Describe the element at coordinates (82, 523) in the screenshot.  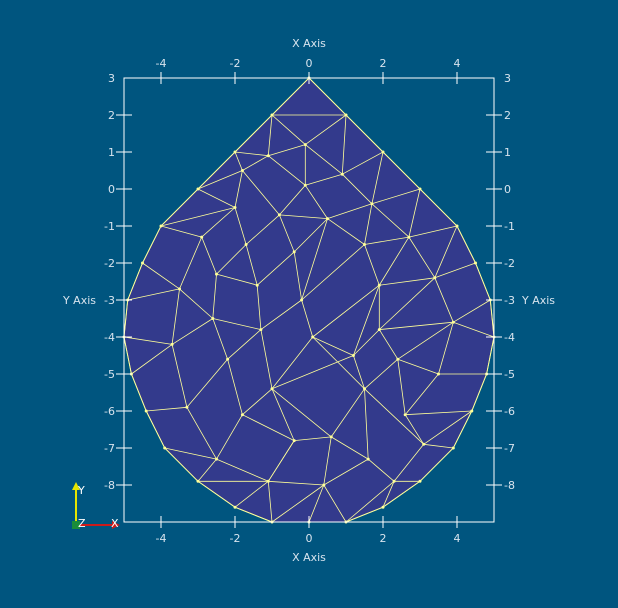
I see `orientation-z-label: Z` at that location.